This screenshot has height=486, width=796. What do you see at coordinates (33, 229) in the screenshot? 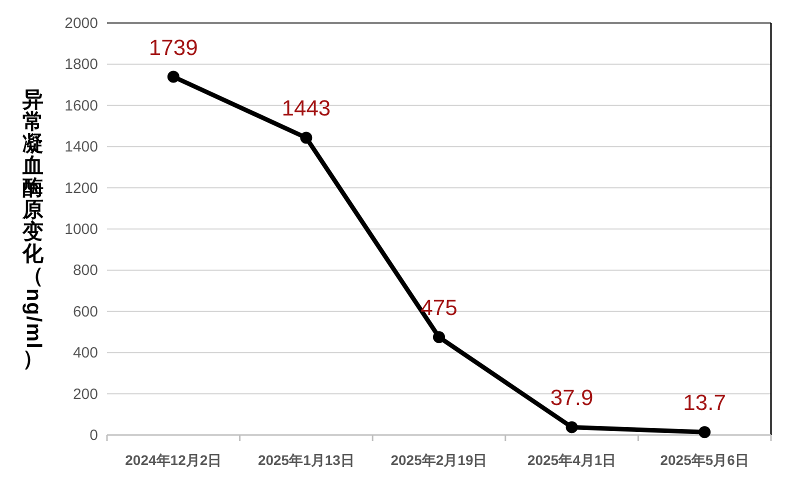
I see `ylabel: 异常凝血酶原变化（ng/ml）` at bounding box center [33, 229].